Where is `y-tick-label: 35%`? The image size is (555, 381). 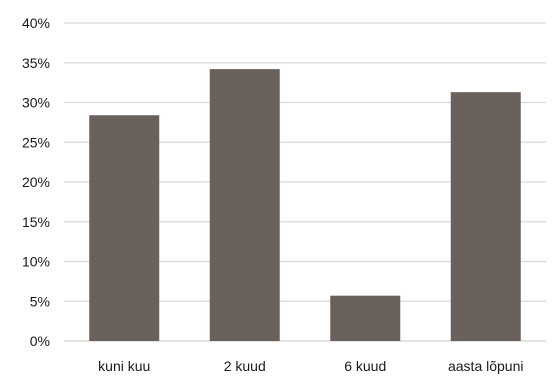 y-tick-label: 35% is located at coordinates (36, 63).